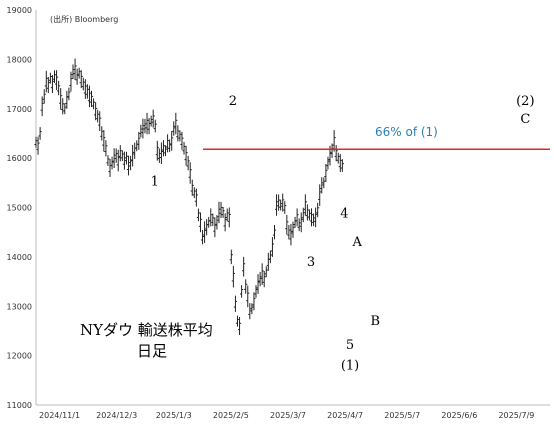 This screenshot has height=432, width=554. What do you see at coordinates (146, 330) in the screenshot?
I see `chart-title: NYダウ 輸送株平均` at bounding box center [146, 330].